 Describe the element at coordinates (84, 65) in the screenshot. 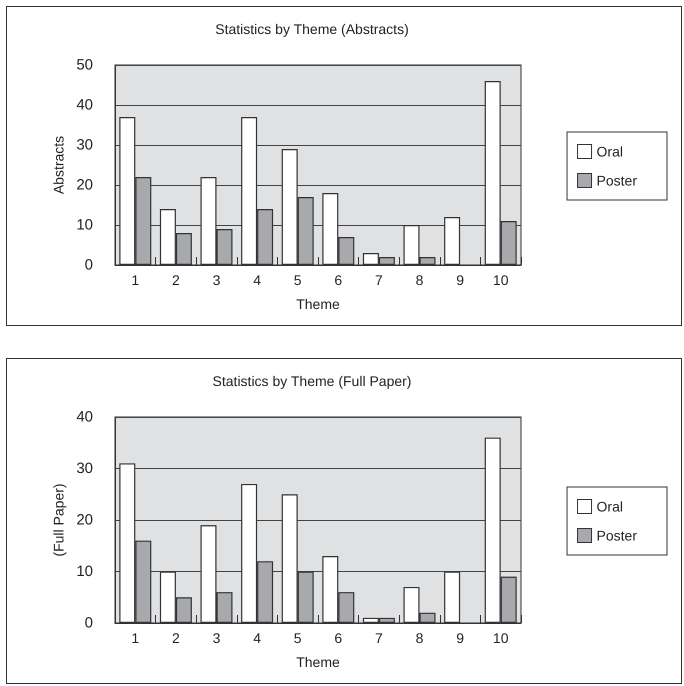

I see `y-tick-label: 50` at that location.